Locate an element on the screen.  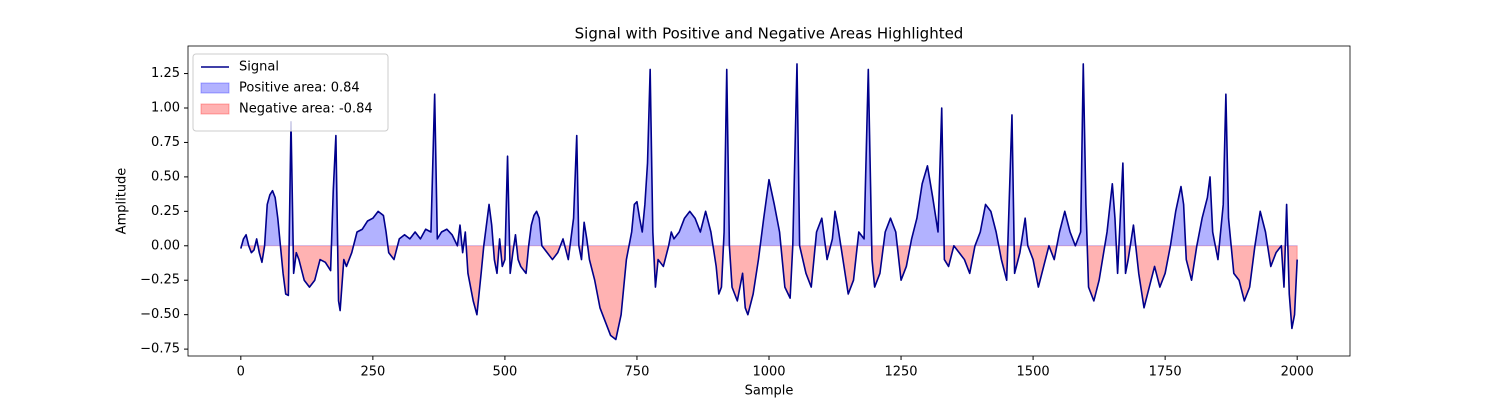
x-tick-label: 1250 is located at coordinates (900, 372).